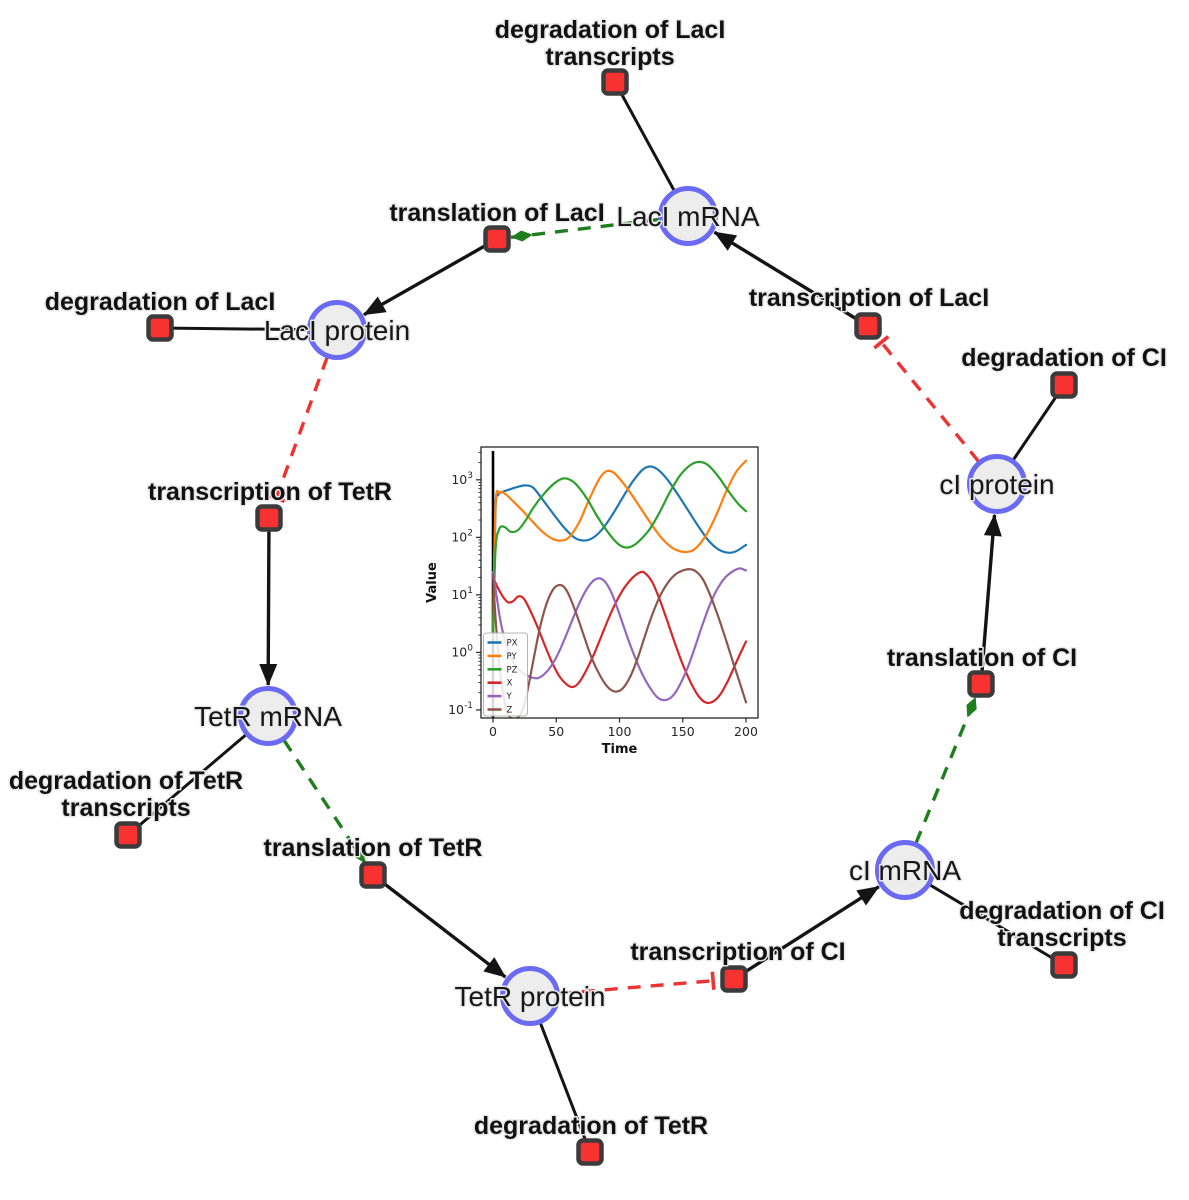 The image size is (1189, 1200). What do you see at coordinates (637, 983) in the screenshot?
I see `edge-inhibition-tetr_protein-to-tc_ci` at bounding box center [637, 983].